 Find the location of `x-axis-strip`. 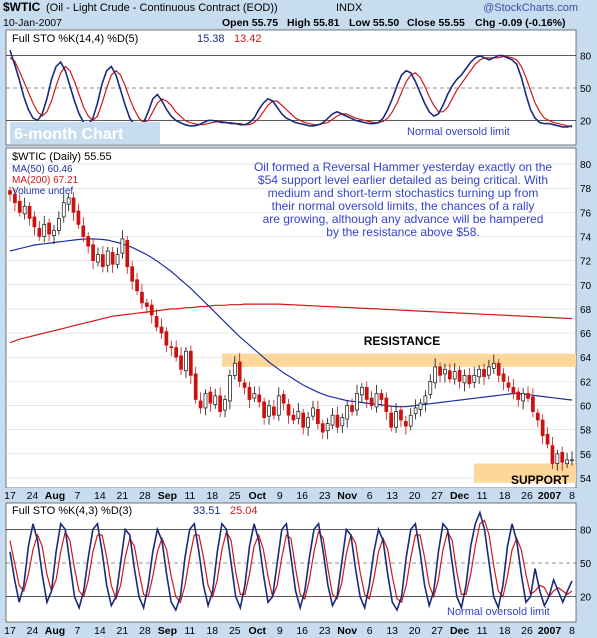

x-axis-strip is located at coordinates (298, 630).